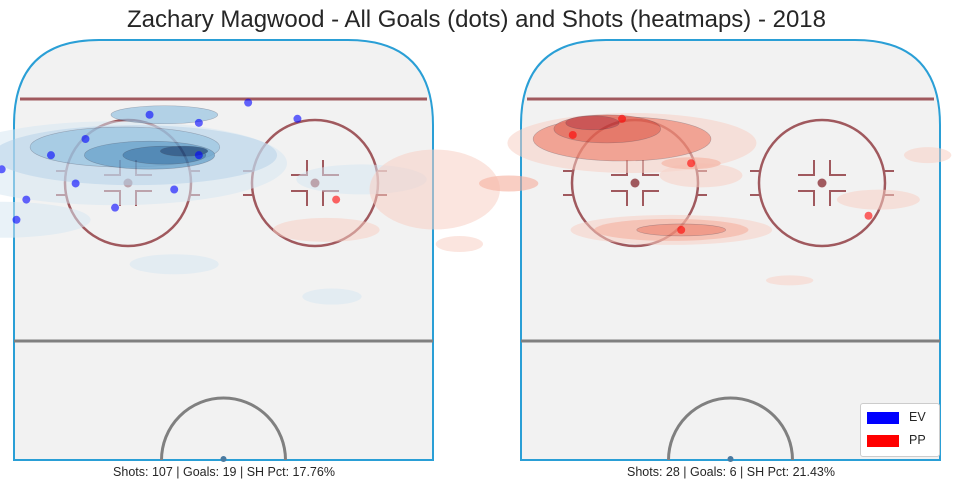 The image size is (953, 493). What do you see at coordinates (900, 430) in the screenshot?
I see `legend: EV PP` at bounding box center [900, 430].